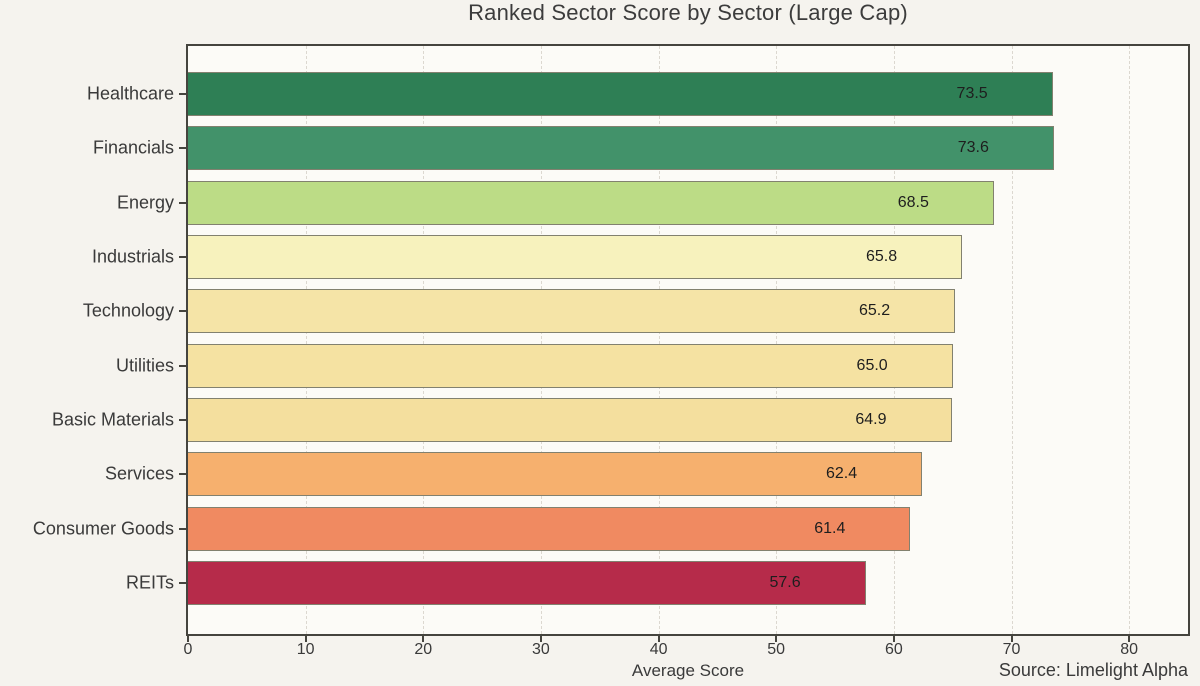 This screenshot has width=1200, height=686. I want to click on source-annotation: Source: Limelight Alpha, so click(1093, 670).